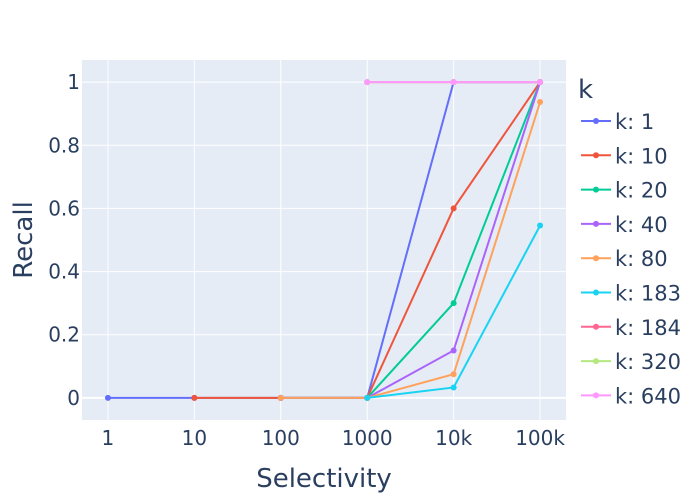 The height and width of the screenshot is (500, 700). Describe the element at coordinates (73, 398) in the screenshot. I see `y-tick-label: 0` at that location.